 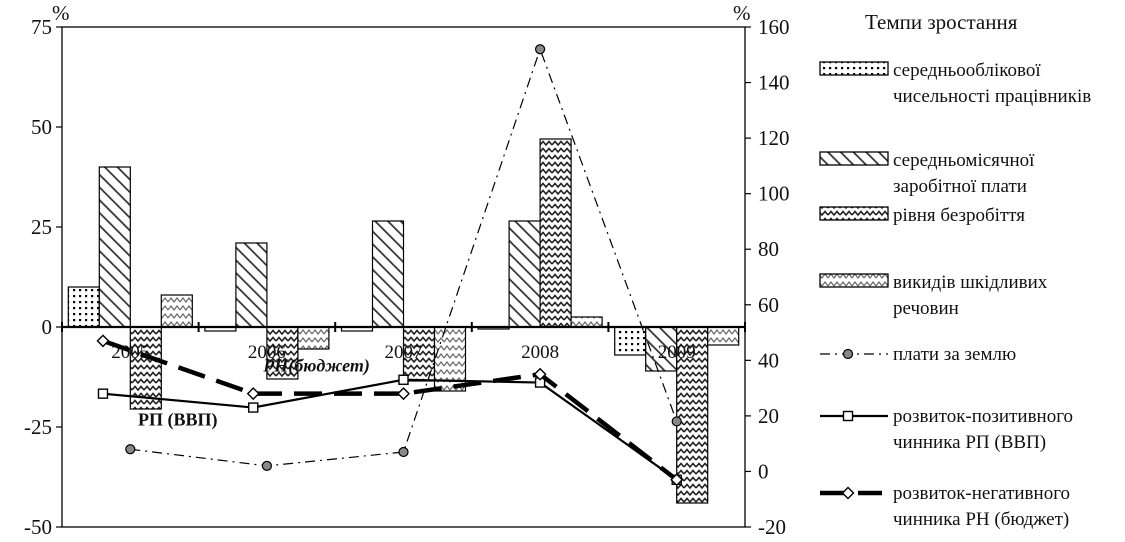 I want to click on right-tick-label: 80, so click(x=768, y=249).